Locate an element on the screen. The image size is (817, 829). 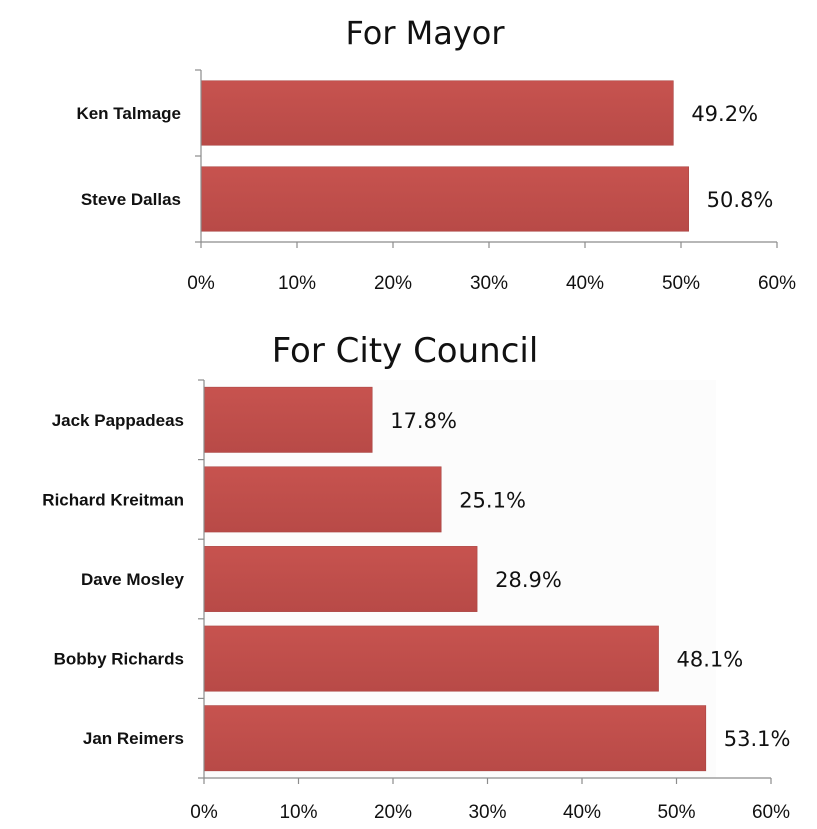
chart-title: For City Council is located at coordinates (405, 351).